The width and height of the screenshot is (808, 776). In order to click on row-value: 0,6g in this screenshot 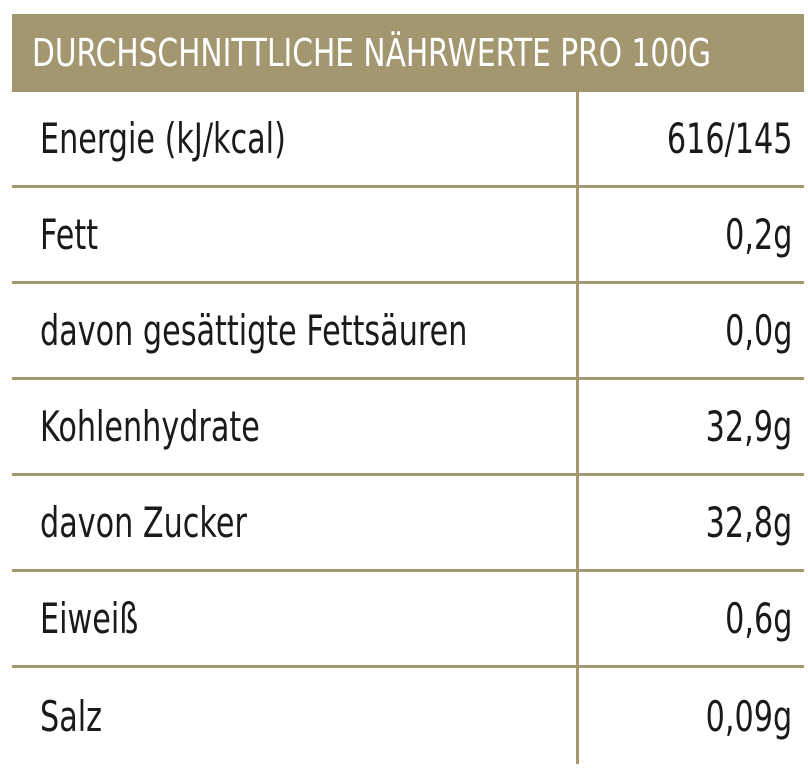, I will do `click(758, 618)`.